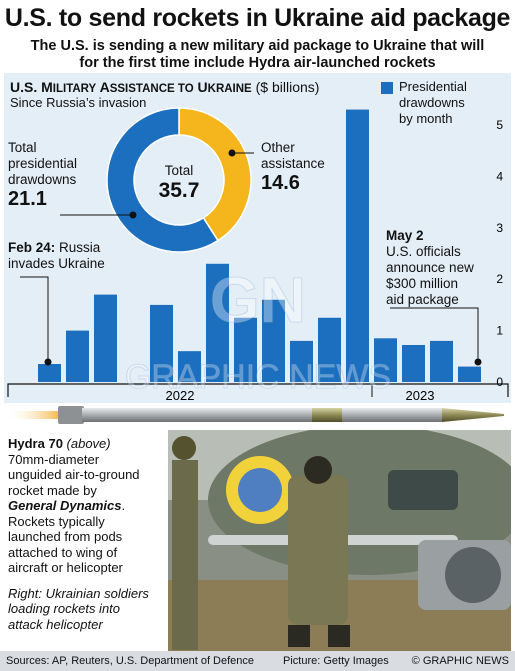  Describe the element at coordinates (336, 661) in the screenshot. I see `footer-picture-credit: Picture: Getty Images` at that location.